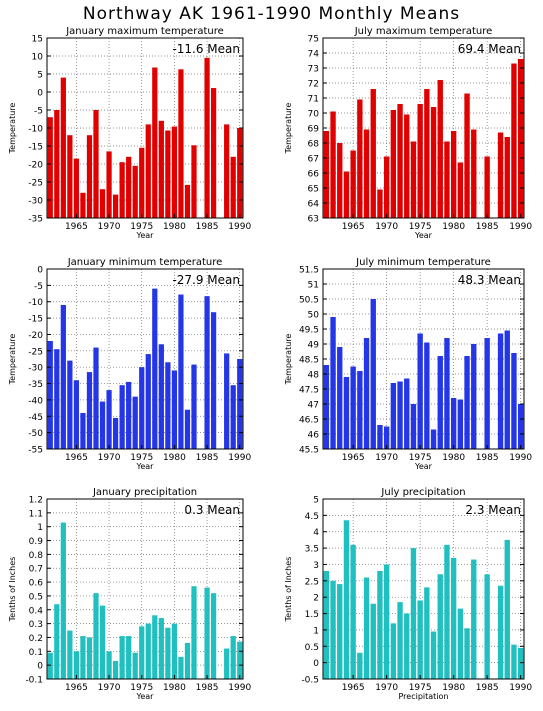 This screenshot has height=711, width=543. What do you see at coordinates (316, 501) in the screenshot?
I see `y-tick-label: 5` at bounding box center [316, 501].